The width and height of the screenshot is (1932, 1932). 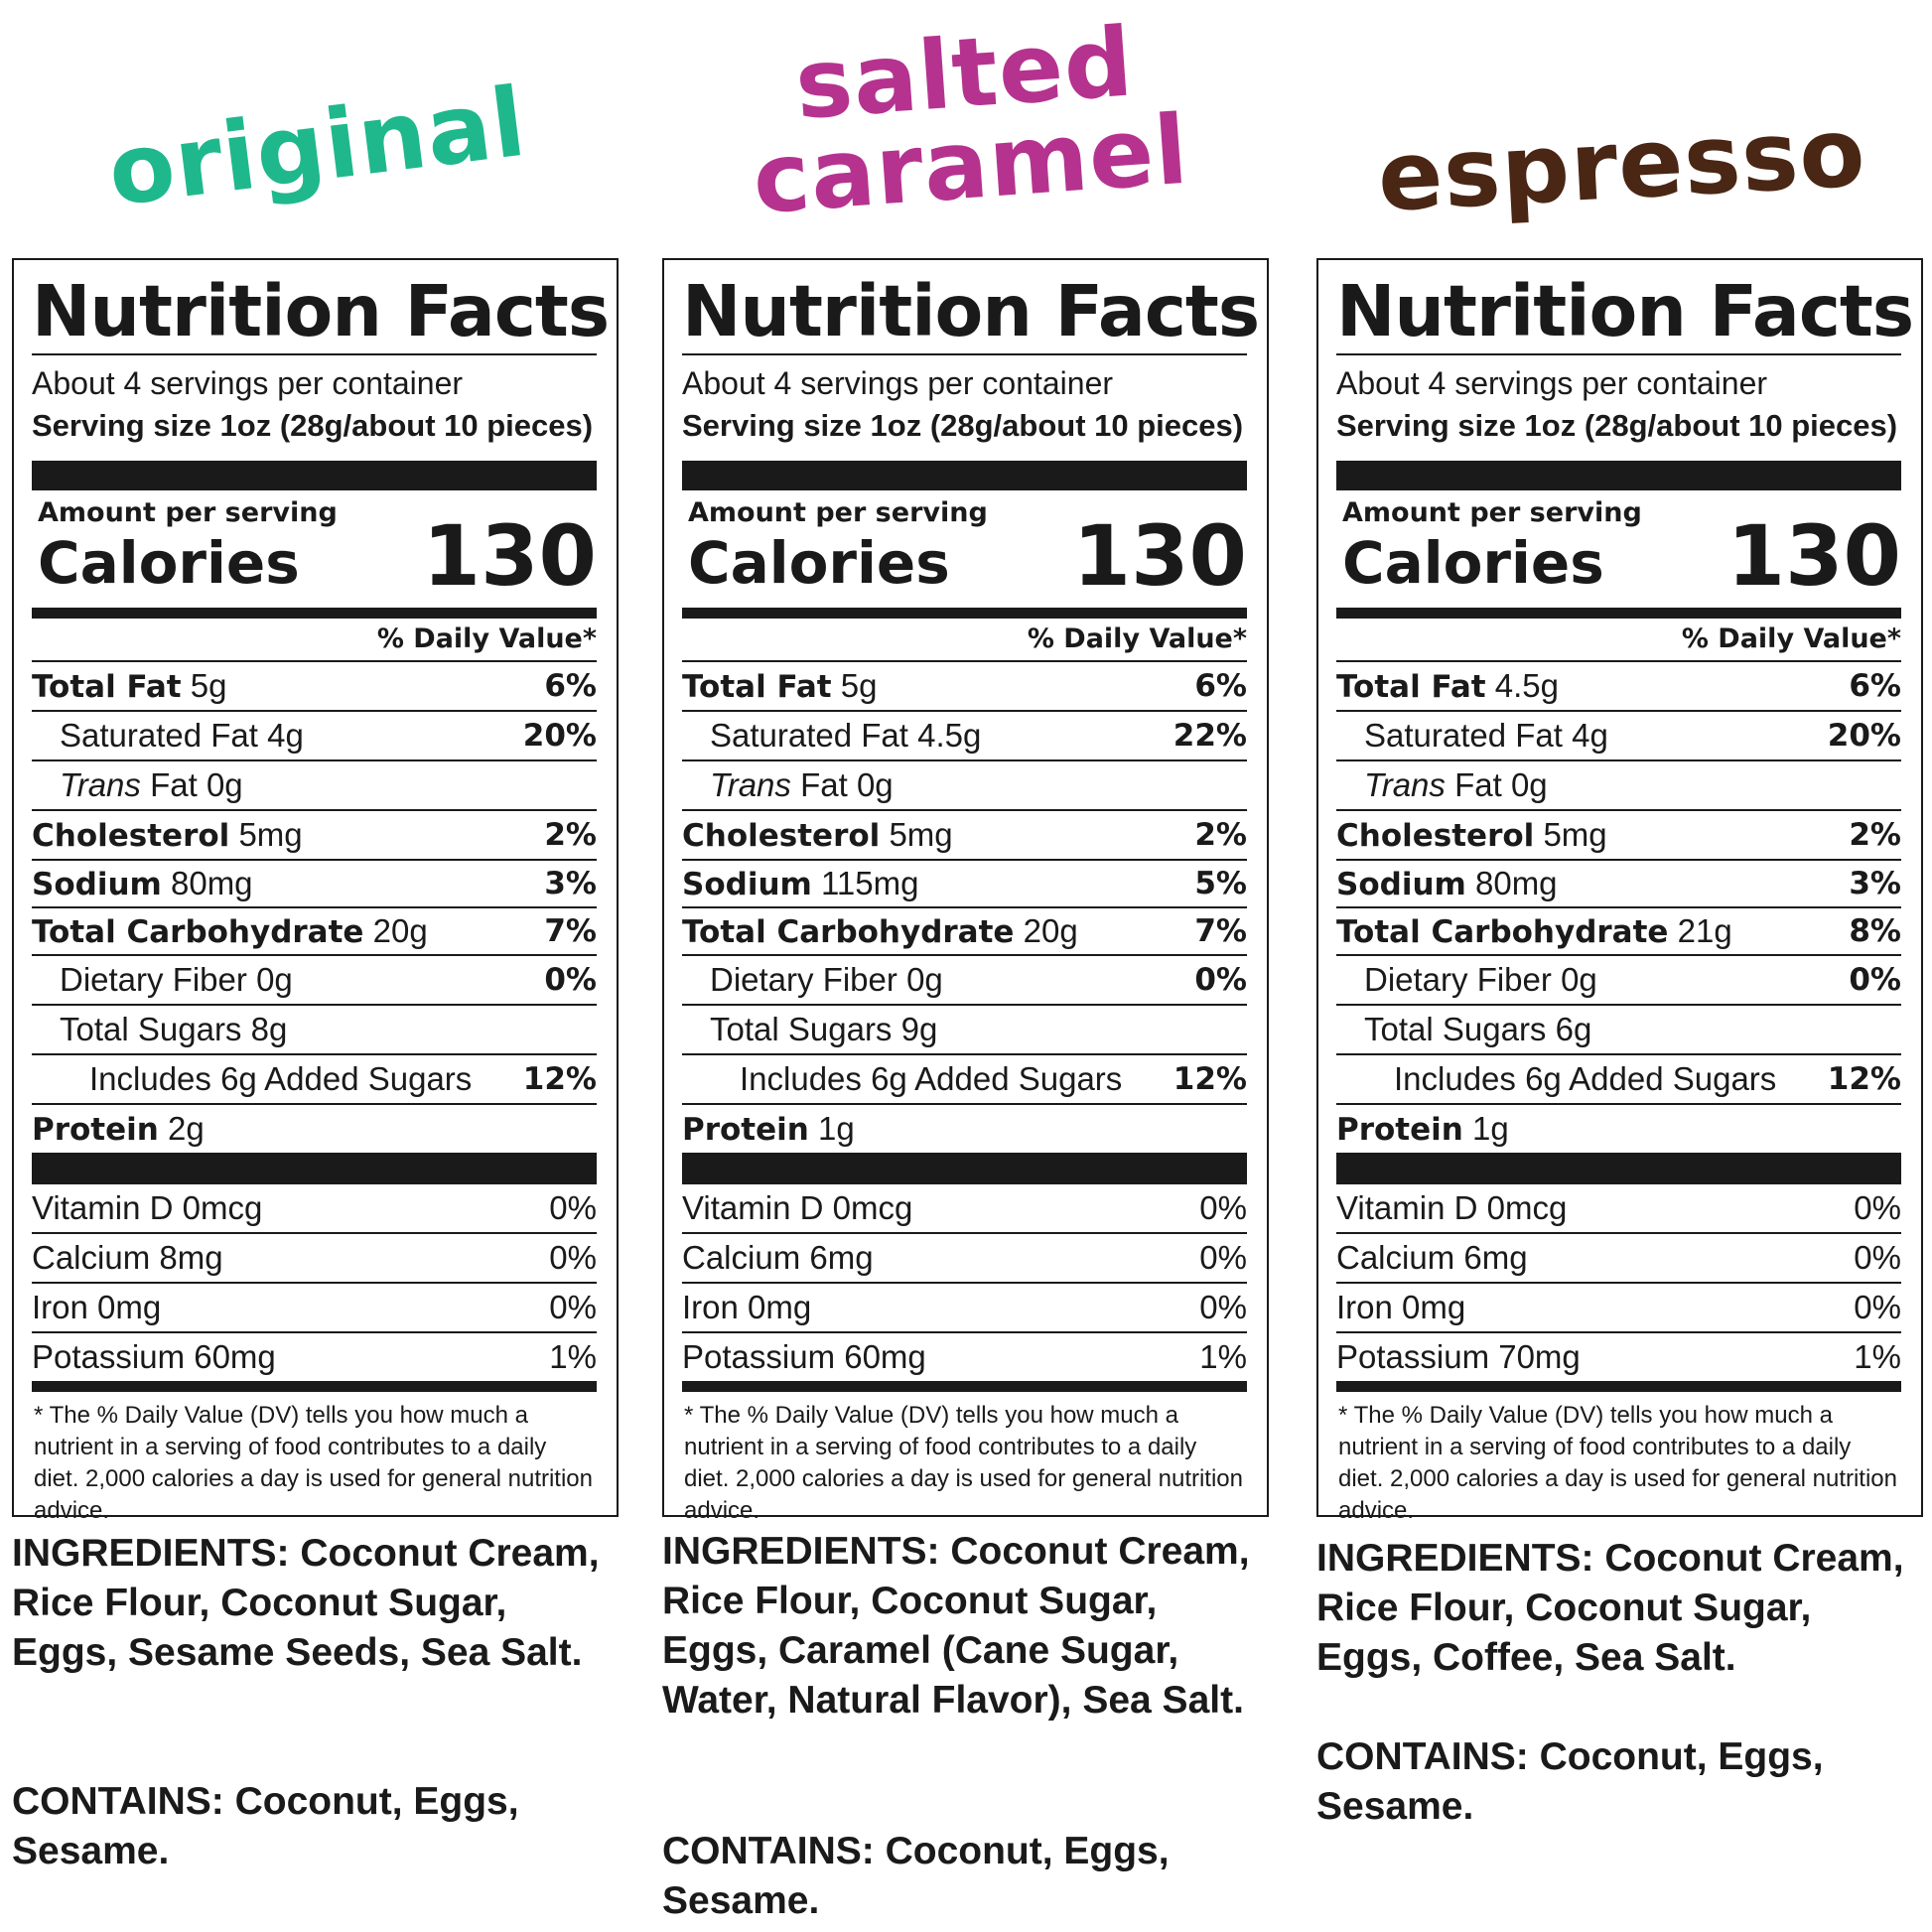 I want to click on calcium-row: Calcium 6mg 0%, so click(x=965, y=1259).